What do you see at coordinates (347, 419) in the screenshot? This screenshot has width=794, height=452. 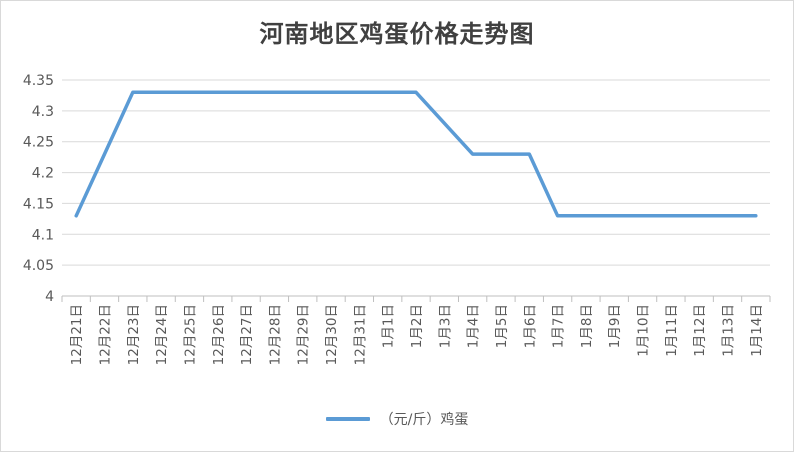 I see `legend-line-swatch` at bounding box center [347, 419].